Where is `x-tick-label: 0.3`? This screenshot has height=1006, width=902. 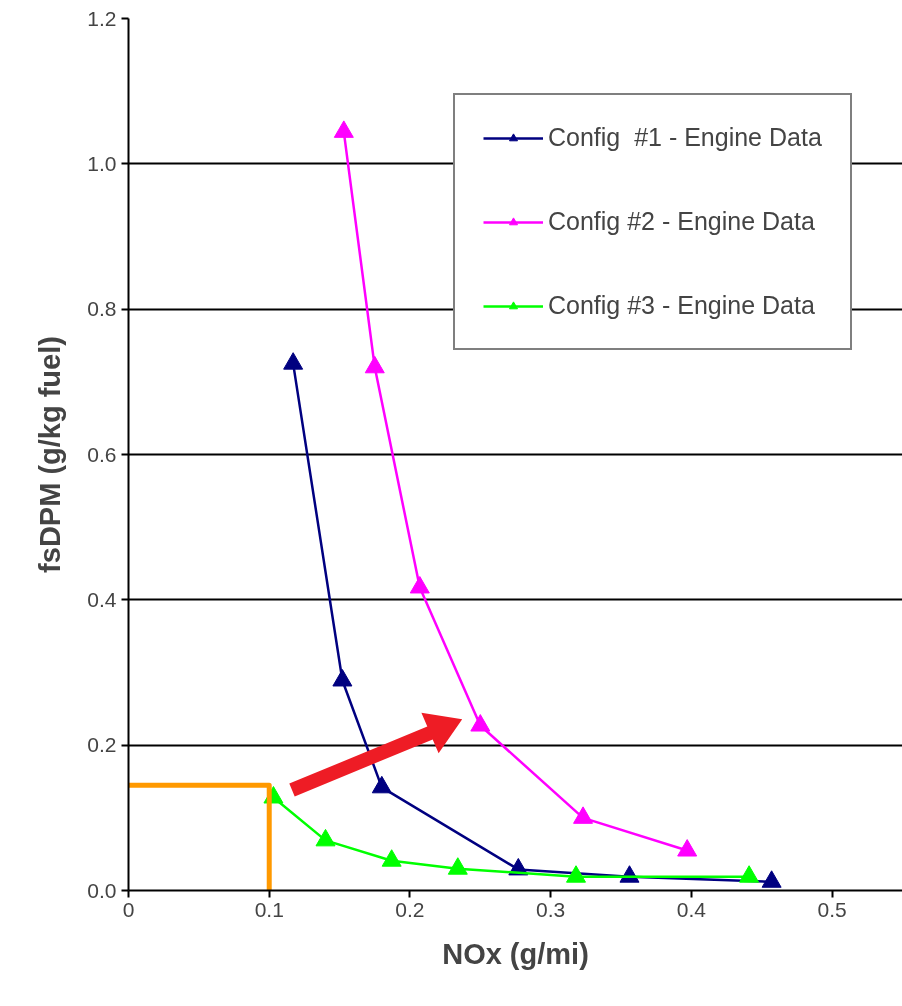
x-tick-label: 0.3 is located at coordinates (551, 909).